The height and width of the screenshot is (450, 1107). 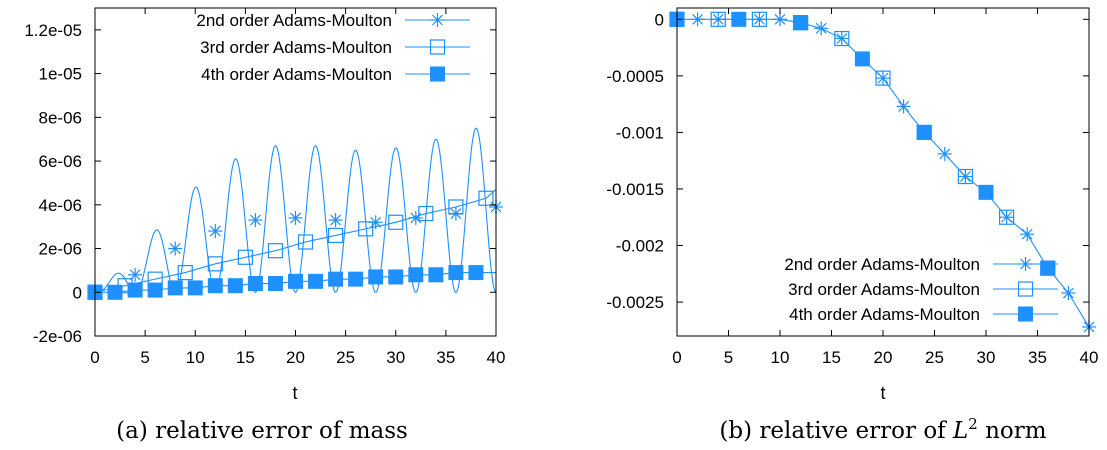 I want to click on chart-a-ytick-label-0: -2e-06, so click(x=57, y=336).